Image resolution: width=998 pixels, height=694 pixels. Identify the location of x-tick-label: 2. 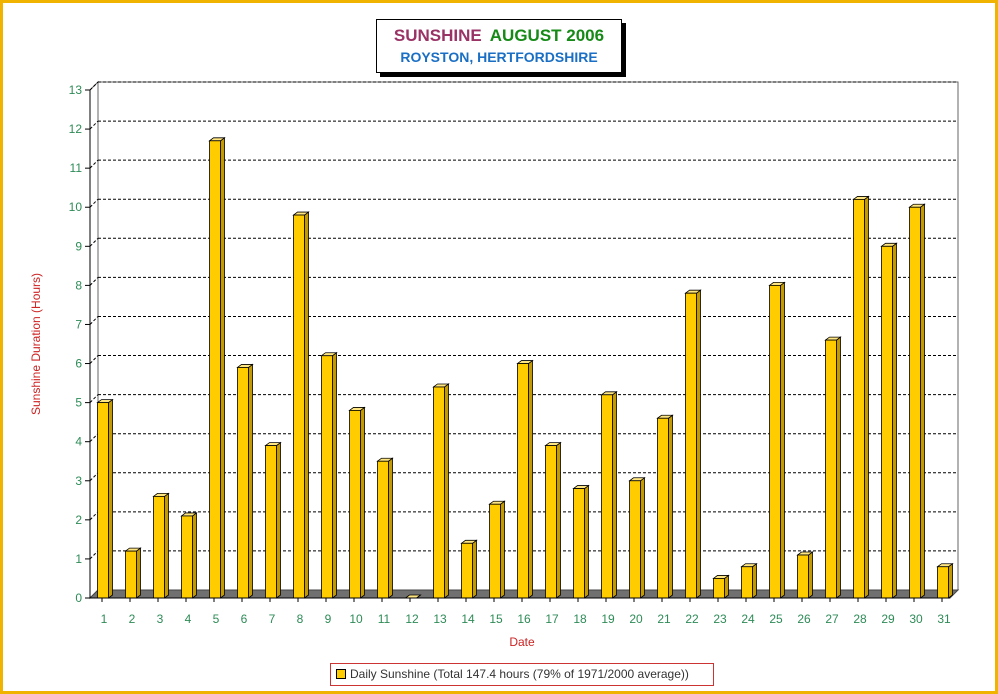
(132, 619).